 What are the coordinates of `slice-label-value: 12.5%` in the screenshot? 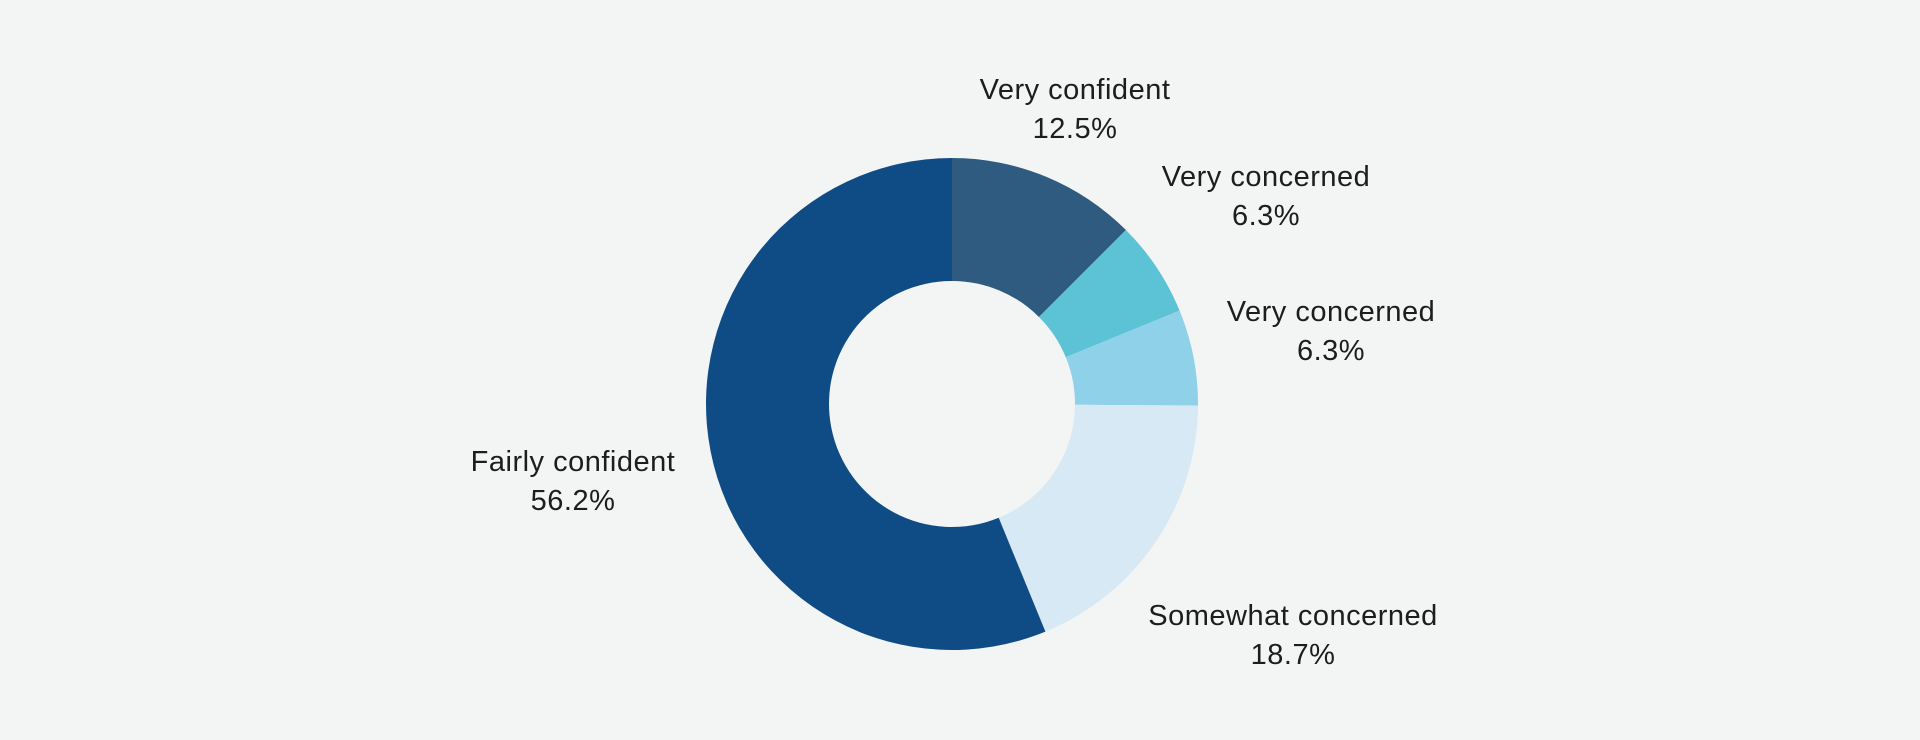 It's located at (1075, 129).